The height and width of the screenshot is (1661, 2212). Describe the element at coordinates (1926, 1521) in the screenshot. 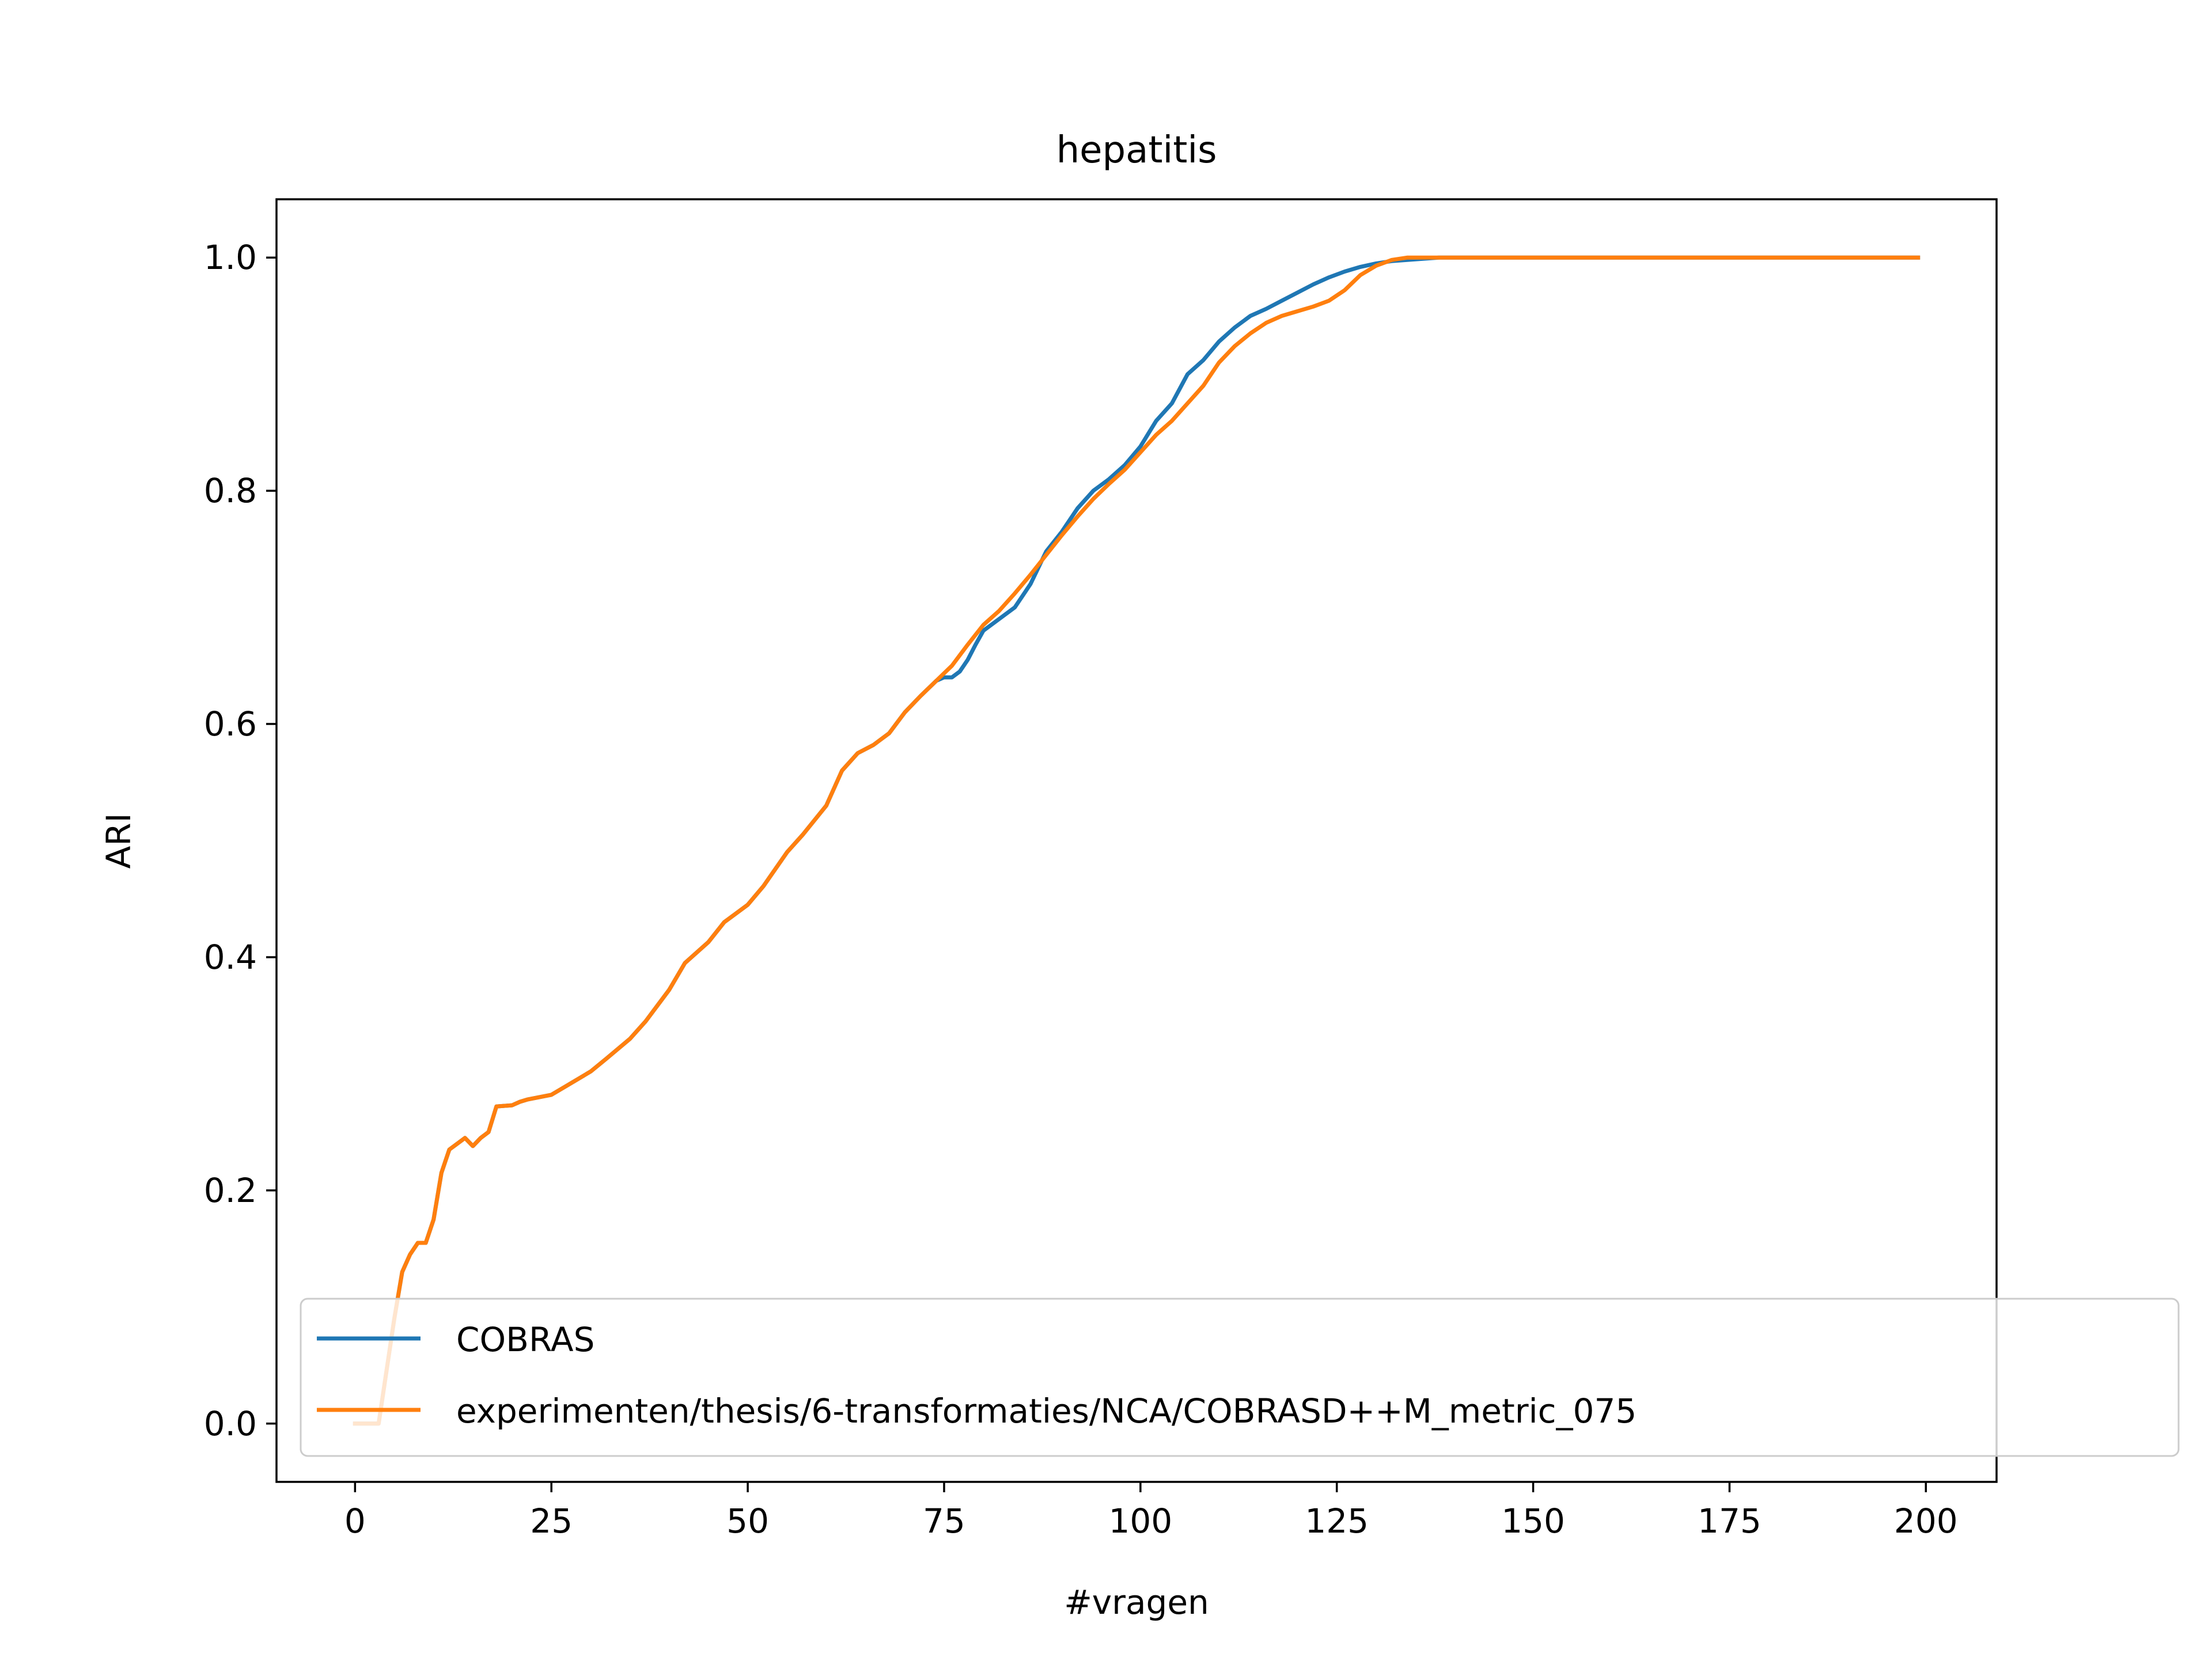

I see `x-tick-label: 200` at that location.